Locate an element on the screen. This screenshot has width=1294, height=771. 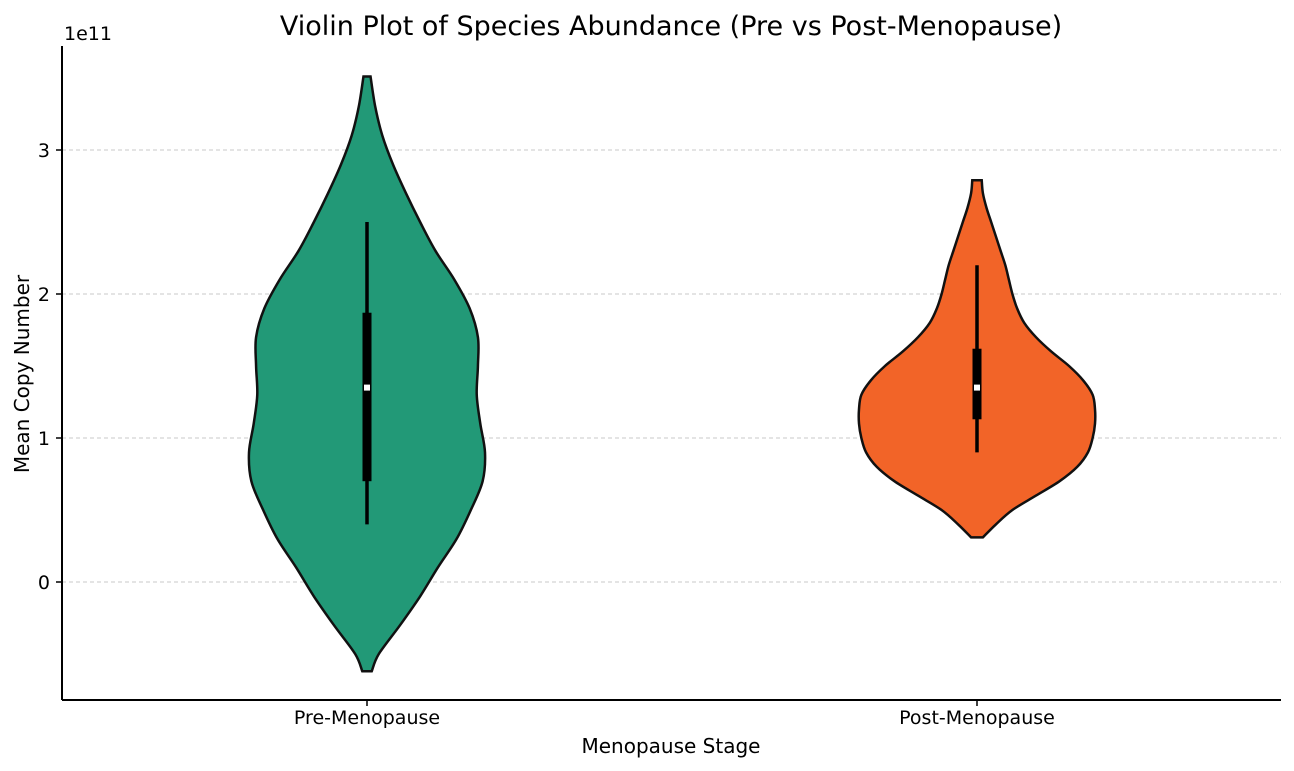
violin-post-menopause is located at coordinates (977, 358).